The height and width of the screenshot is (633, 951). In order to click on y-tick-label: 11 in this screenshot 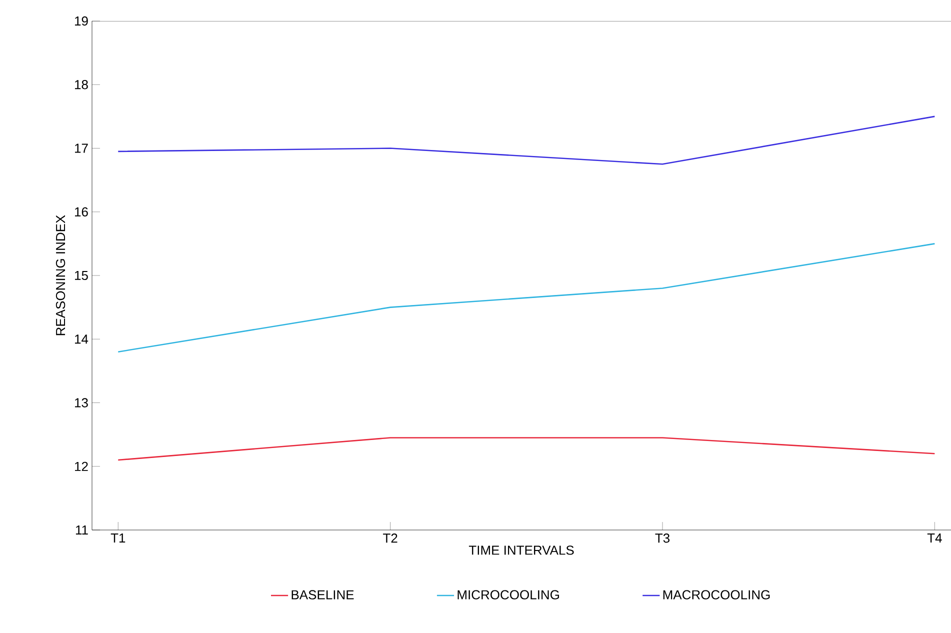, I will do `click(82, 530)`.